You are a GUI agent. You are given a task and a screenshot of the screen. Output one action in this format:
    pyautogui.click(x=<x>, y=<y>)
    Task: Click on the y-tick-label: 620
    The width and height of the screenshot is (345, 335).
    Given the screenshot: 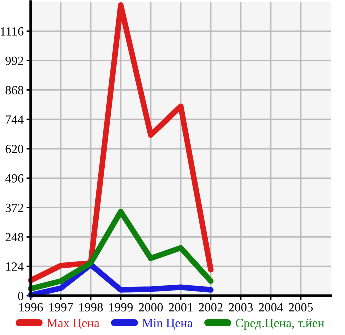 What is the action you would take?
    pyautogui.click(x=15, y=149)
    